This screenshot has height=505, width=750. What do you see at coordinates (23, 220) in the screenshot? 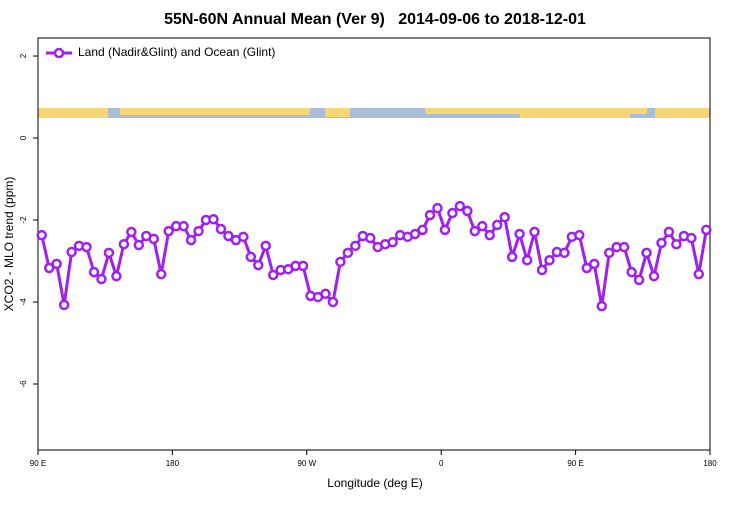
I see `y-tick-label: -2` at bounding box center [23, 220].